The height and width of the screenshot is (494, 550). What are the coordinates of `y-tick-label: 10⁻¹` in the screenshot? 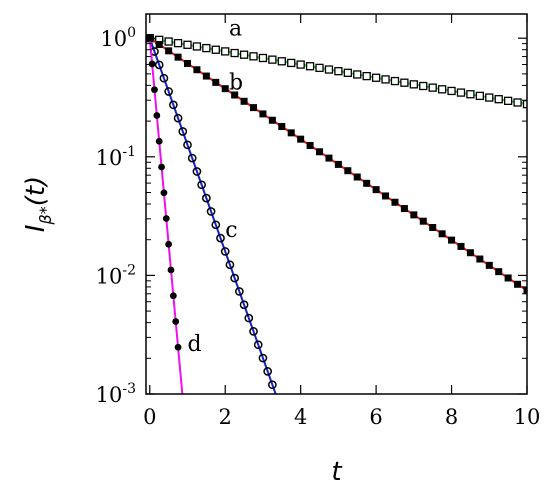 It's located at (116, 157).